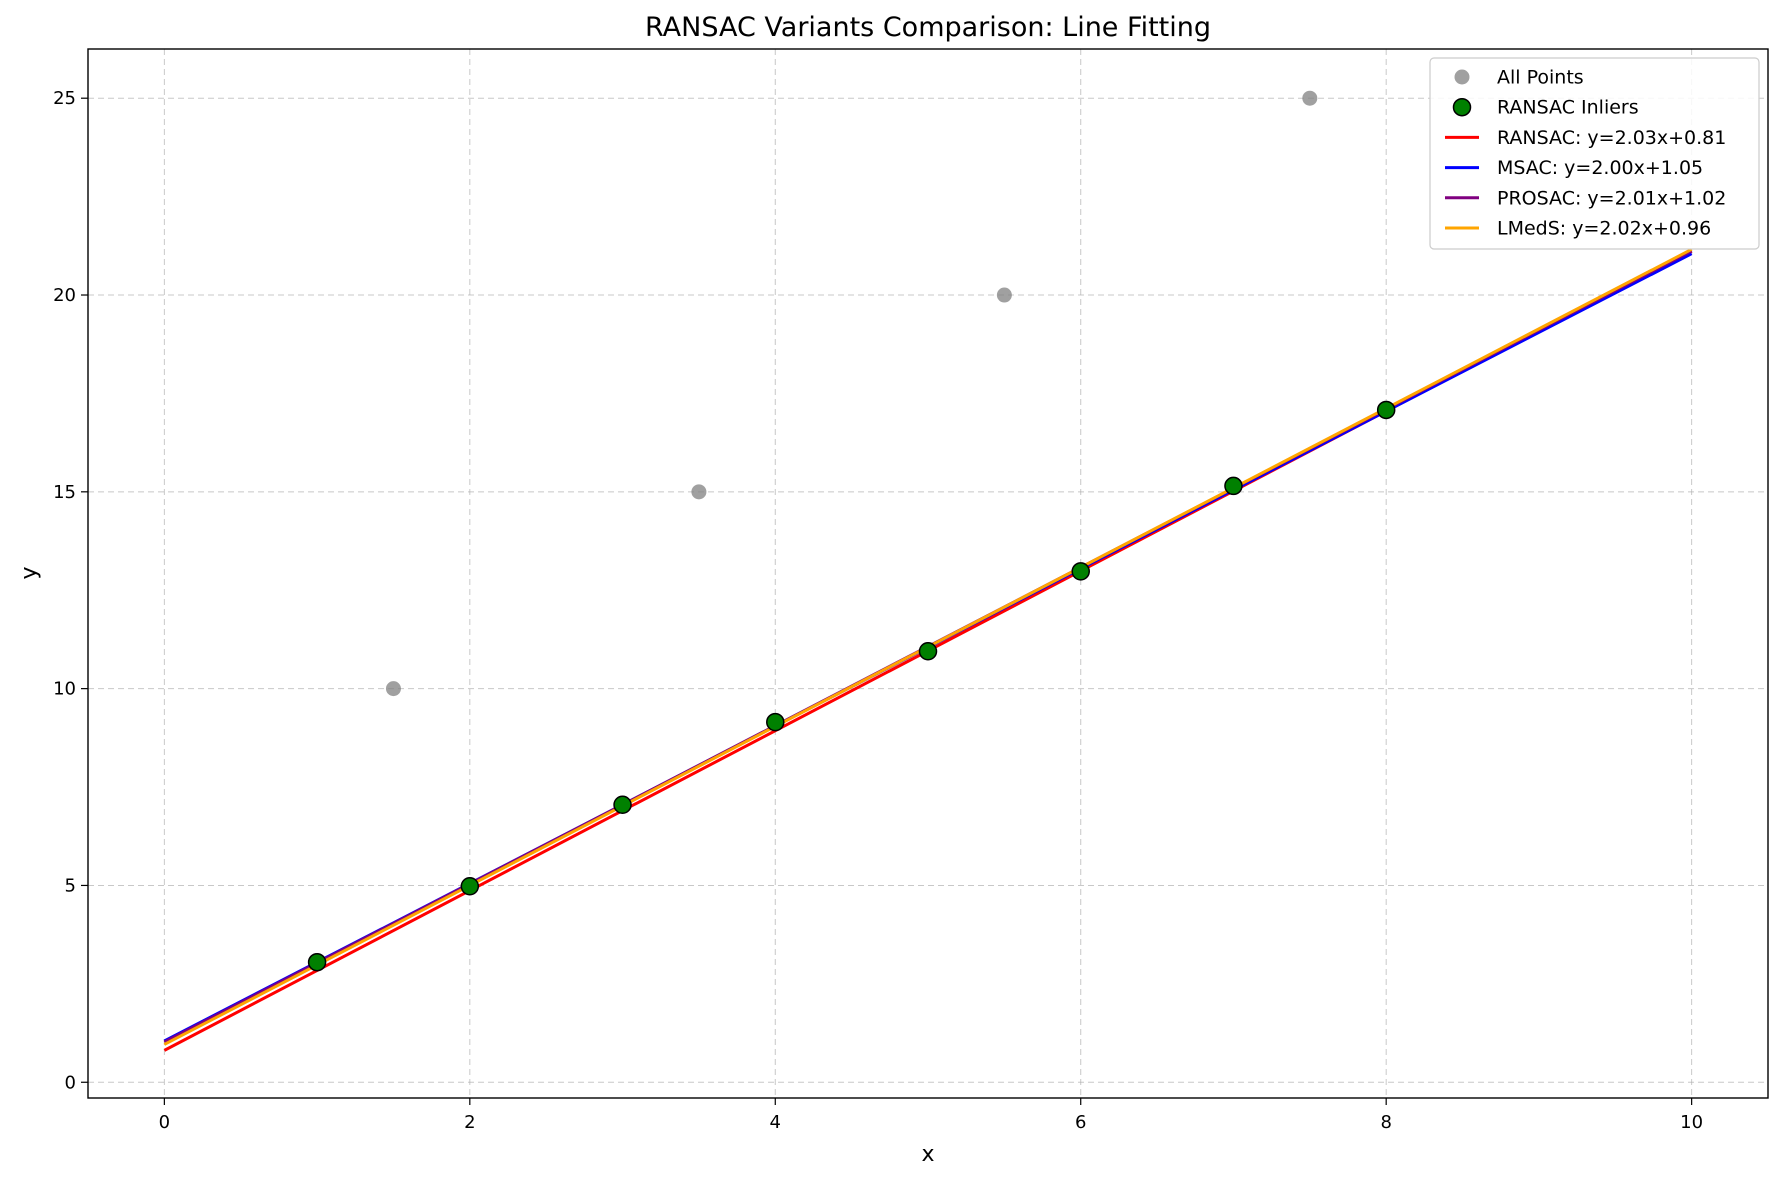  Describe the element at coordinates (64, 689) in the screenshot. I see `y-tick-label: 10` at that location.